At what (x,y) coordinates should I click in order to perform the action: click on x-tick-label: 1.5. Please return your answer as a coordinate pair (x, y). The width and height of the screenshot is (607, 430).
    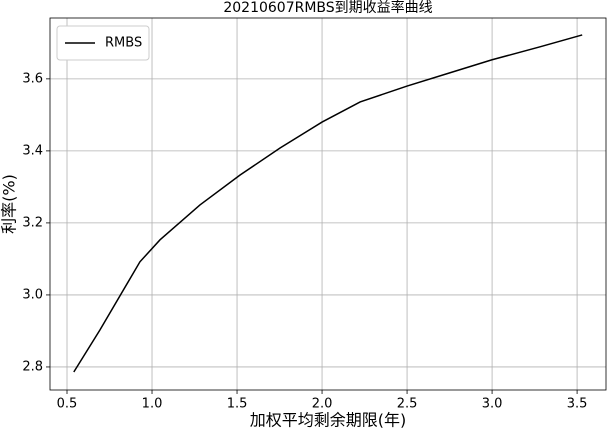
    Looking at the image, I should click on (237, 404).